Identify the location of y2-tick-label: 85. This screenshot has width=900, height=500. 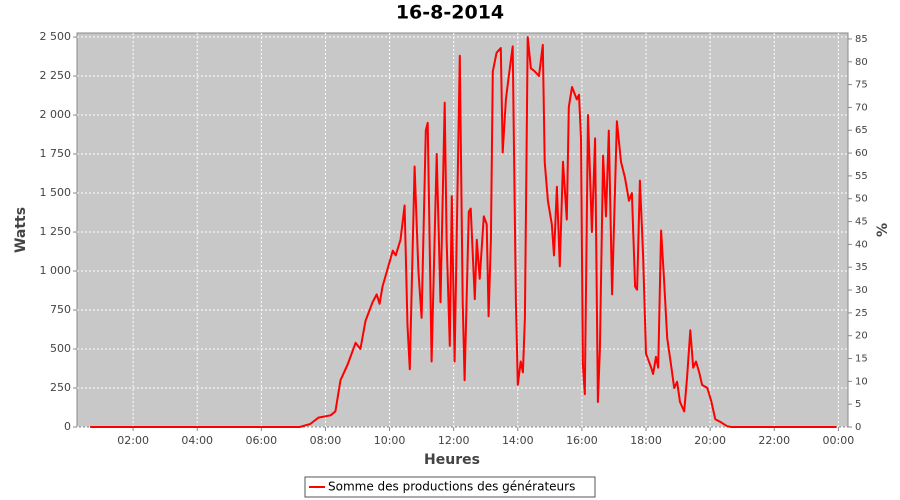
(861, 39).